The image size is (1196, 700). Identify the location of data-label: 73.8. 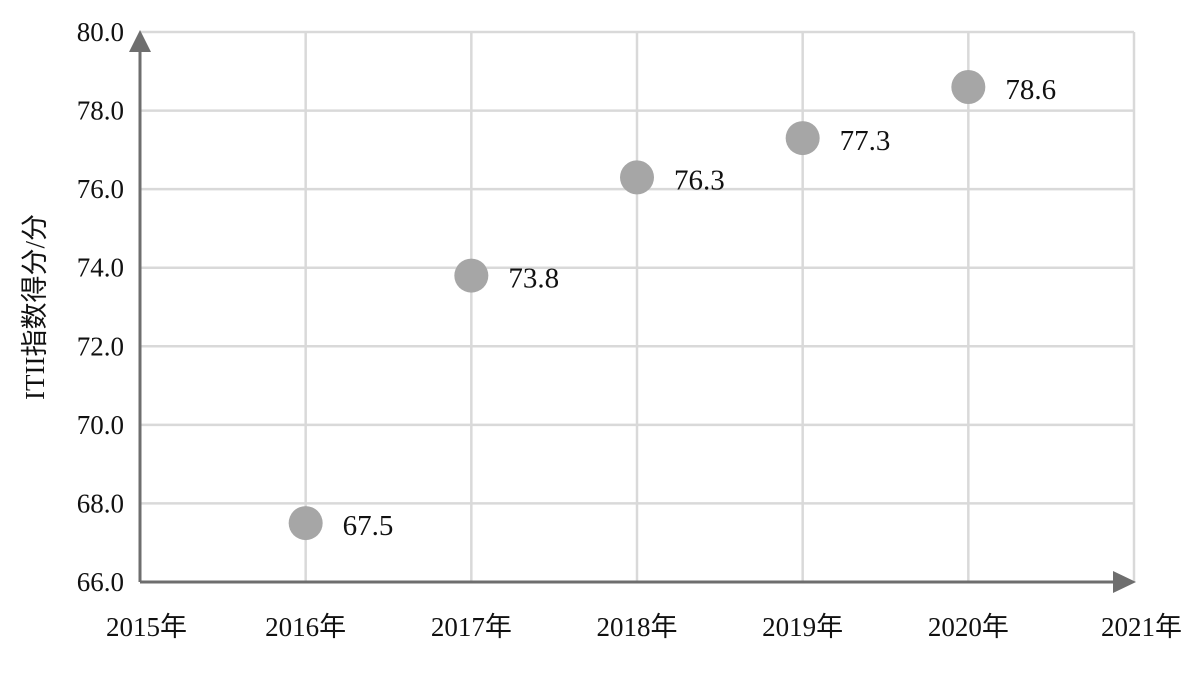
(533, 279).